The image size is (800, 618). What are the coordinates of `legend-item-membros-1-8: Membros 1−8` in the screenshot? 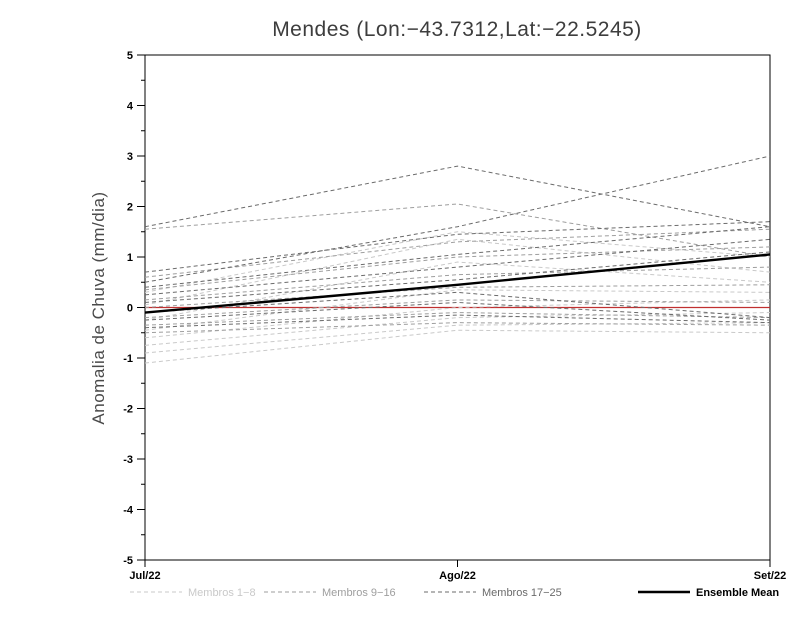 It's located at (193, 593).